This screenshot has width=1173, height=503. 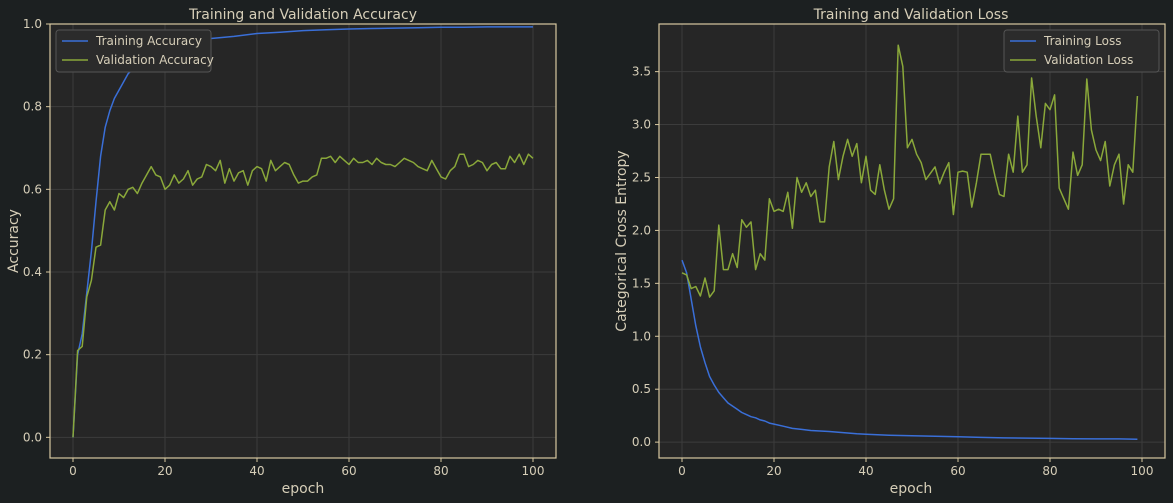 I want to click on legend: Training Accuracy Validation Accuracy, so click(x=134, y=51).